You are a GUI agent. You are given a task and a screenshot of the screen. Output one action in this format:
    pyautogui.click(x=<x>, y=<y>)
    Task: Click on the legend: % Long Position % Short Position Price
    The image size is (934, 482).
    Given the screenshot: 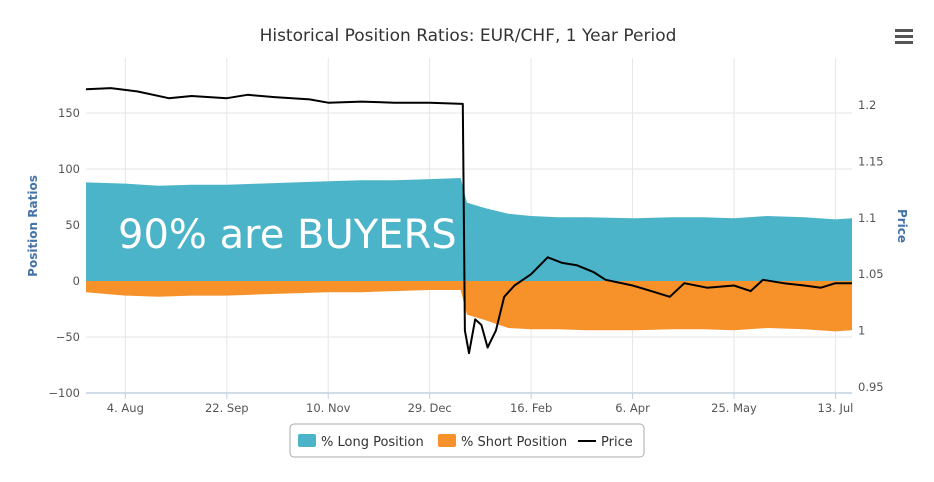 What is the action you would take?
    pyautogui.click(x=467, y=440)
    